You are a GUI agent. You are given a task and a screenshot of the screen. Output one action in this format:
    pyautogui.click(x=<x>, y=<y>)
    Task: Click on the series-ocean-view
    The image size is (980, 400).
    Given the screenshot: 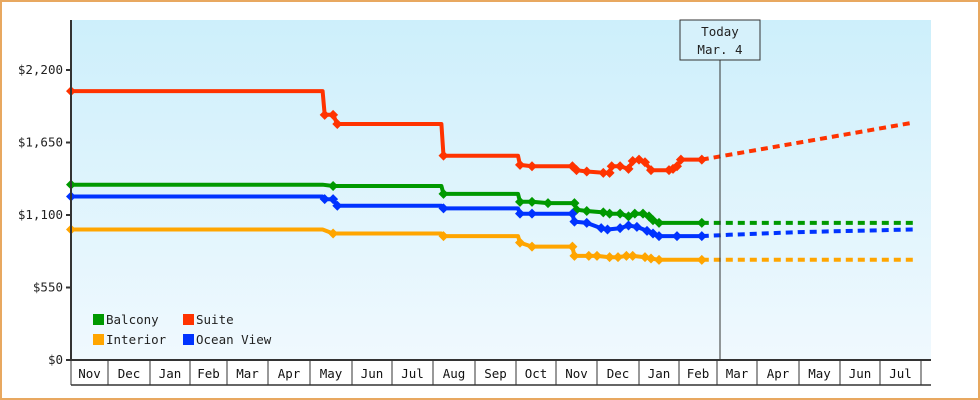 What is the action you would take?
    pyautogui.click(x=489, y=216)
    